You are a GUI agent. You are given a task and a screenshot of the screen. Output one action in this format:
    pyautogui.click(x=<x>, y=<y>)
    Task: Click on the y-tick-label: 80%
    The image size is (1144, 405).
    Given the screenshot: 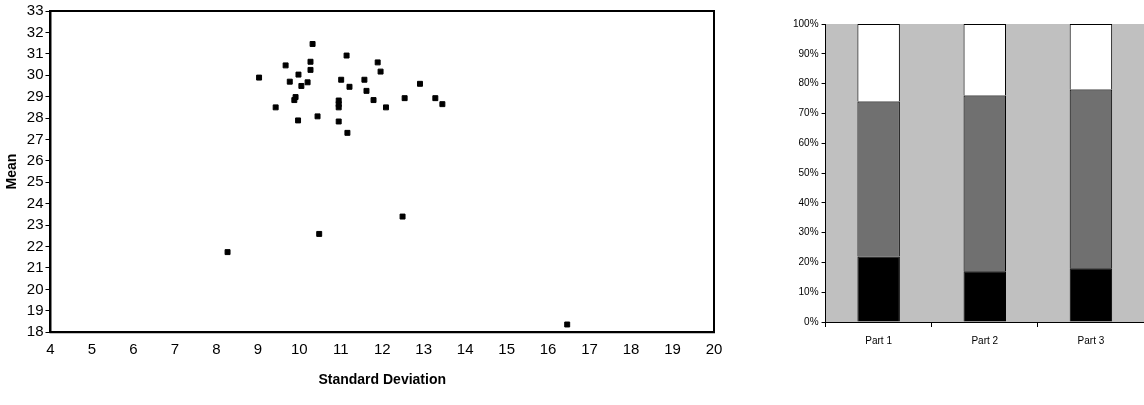 What is the action you would take?
    pyautogui.click(x=808, y=83)
    